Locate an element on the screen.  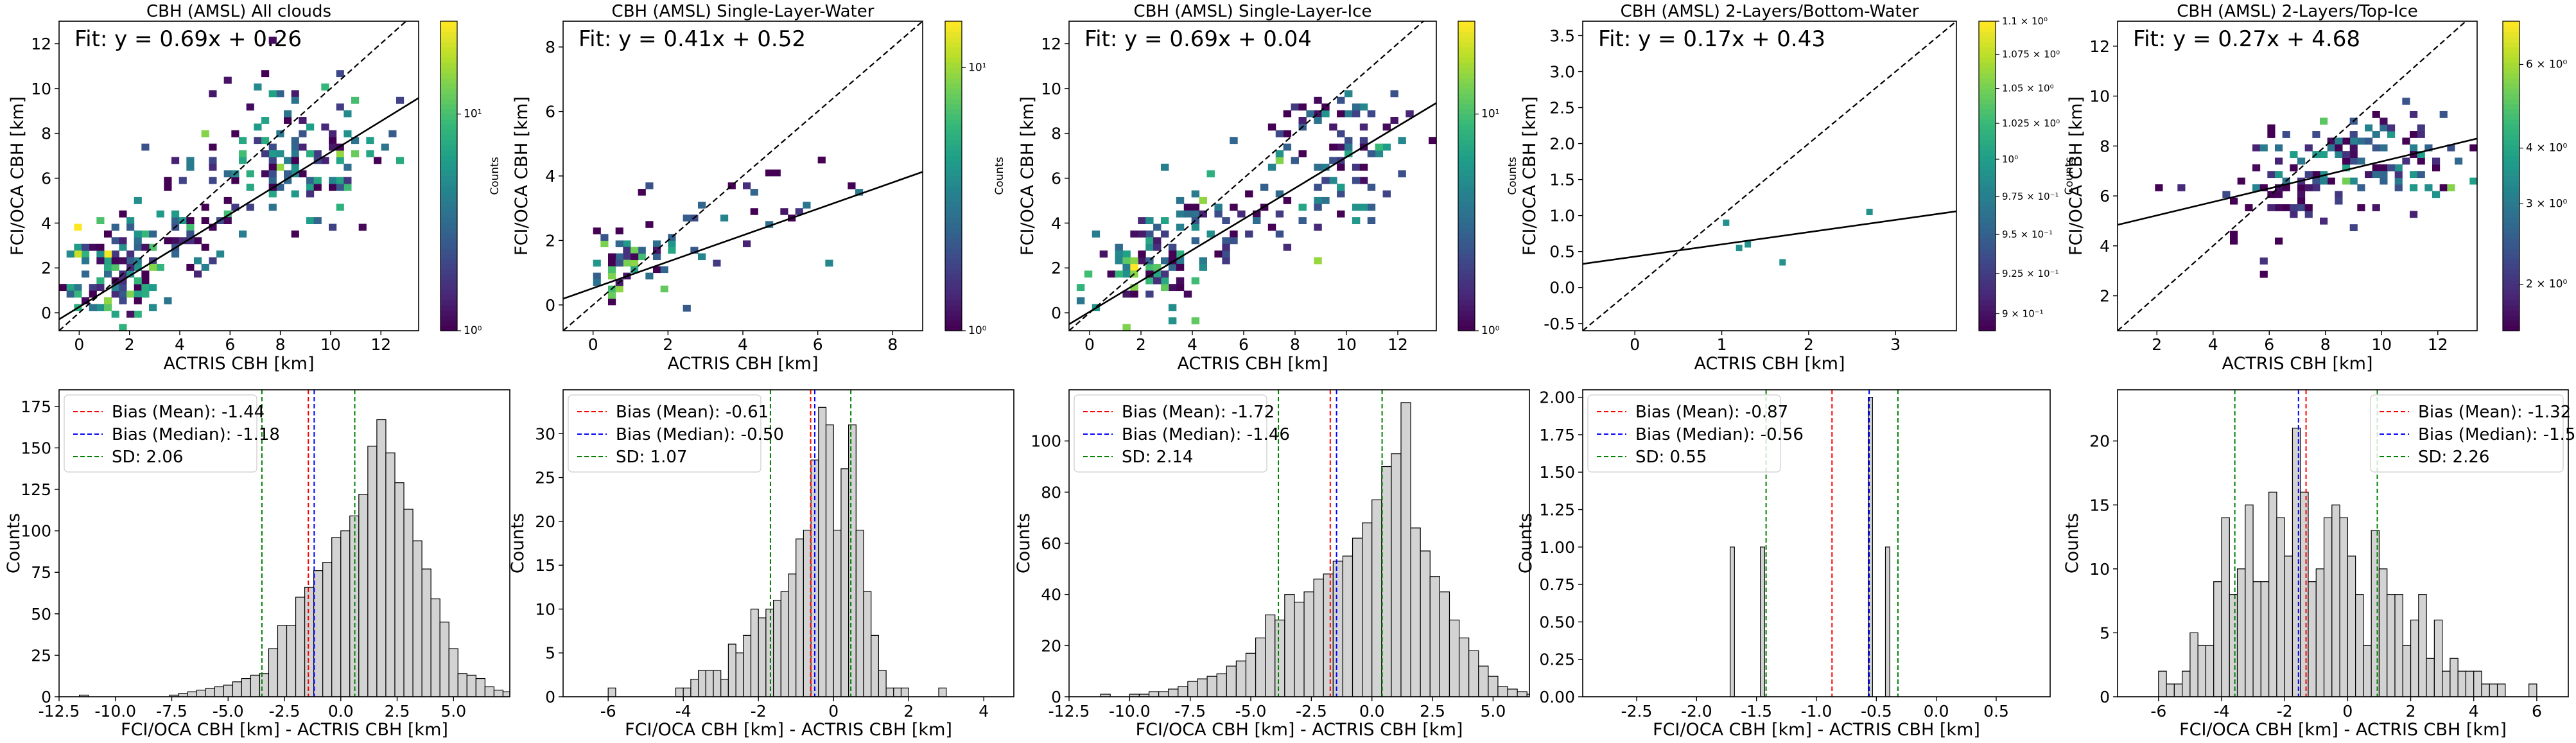
y-tick-label: 12 is located at coordinates (41, 44).